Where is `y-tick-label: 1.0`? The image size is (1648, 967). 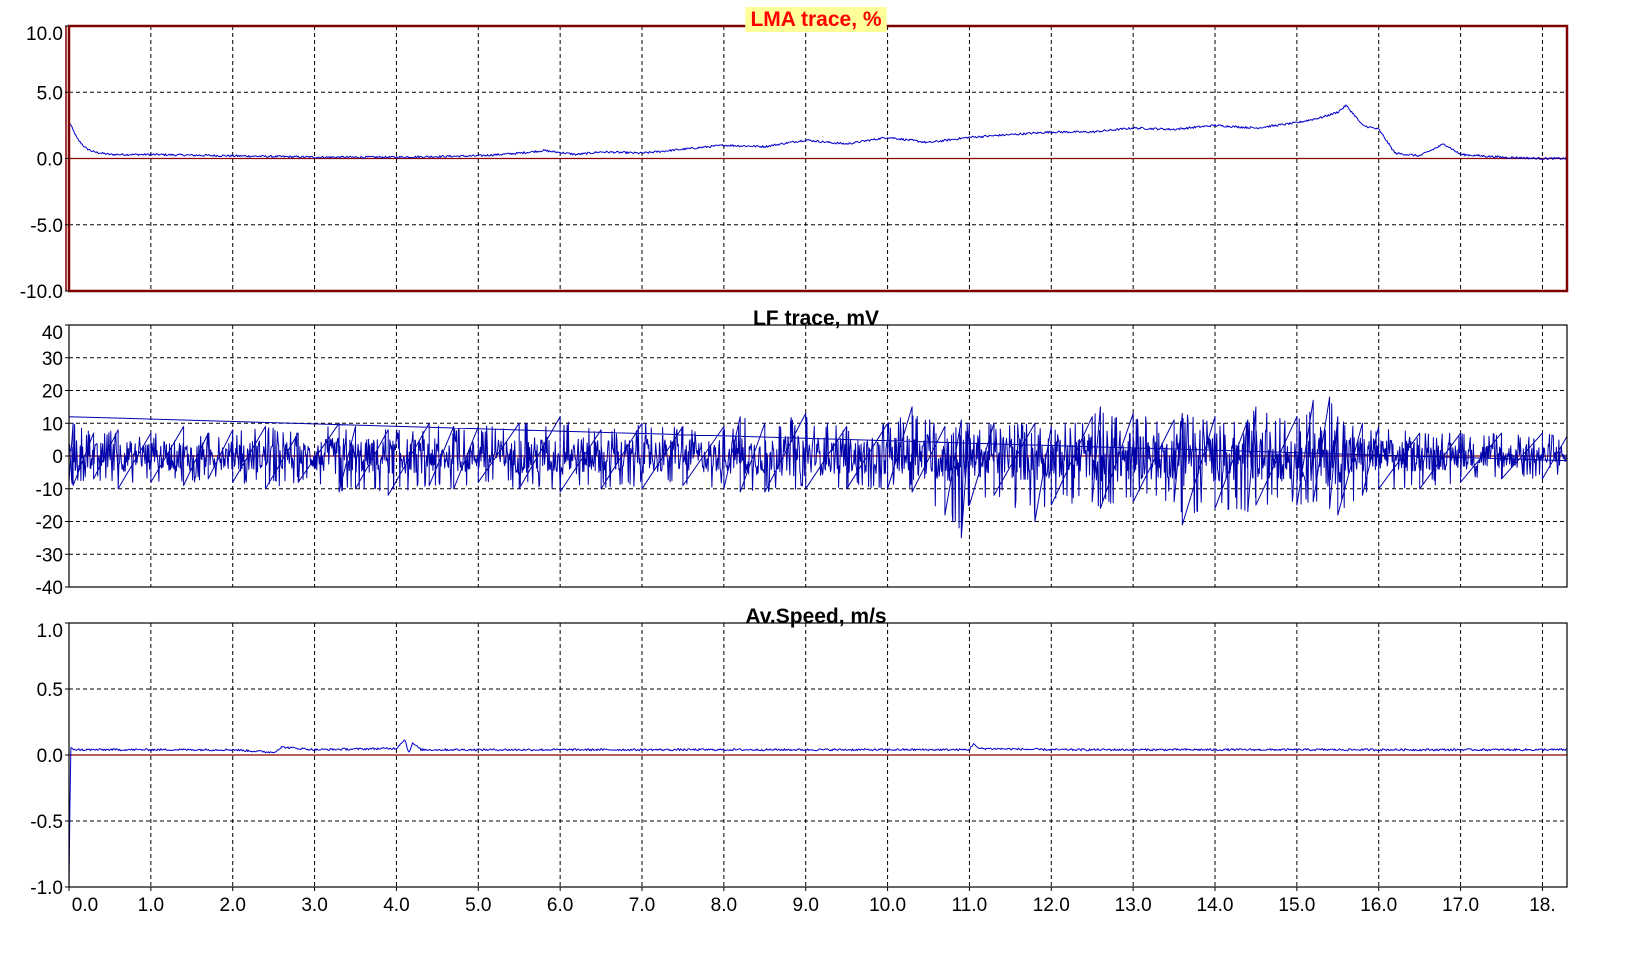 y-tick-label: 1.0 is located at coordinates (50, 631).